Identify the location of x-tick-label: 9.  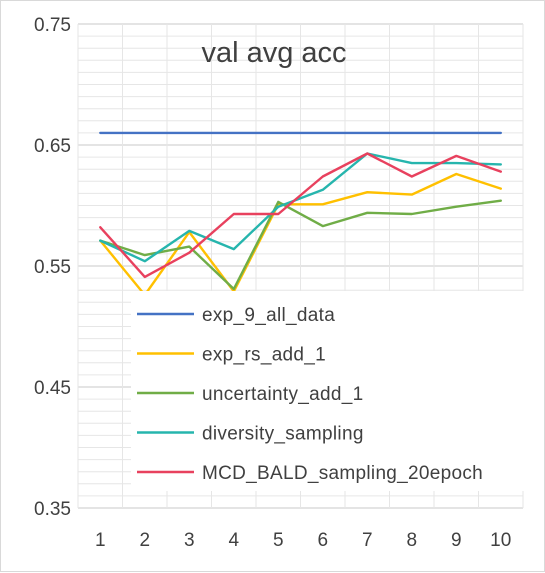
(456, 540).